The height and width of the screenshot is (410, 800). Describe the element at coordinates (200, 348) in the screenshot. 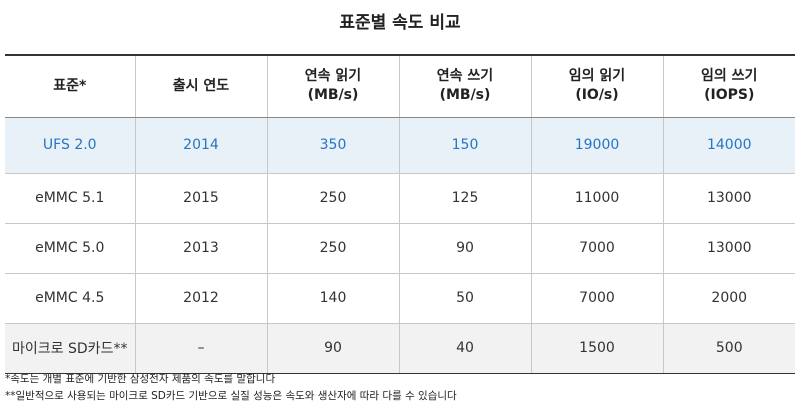

I see `cell-year: –` at that location.